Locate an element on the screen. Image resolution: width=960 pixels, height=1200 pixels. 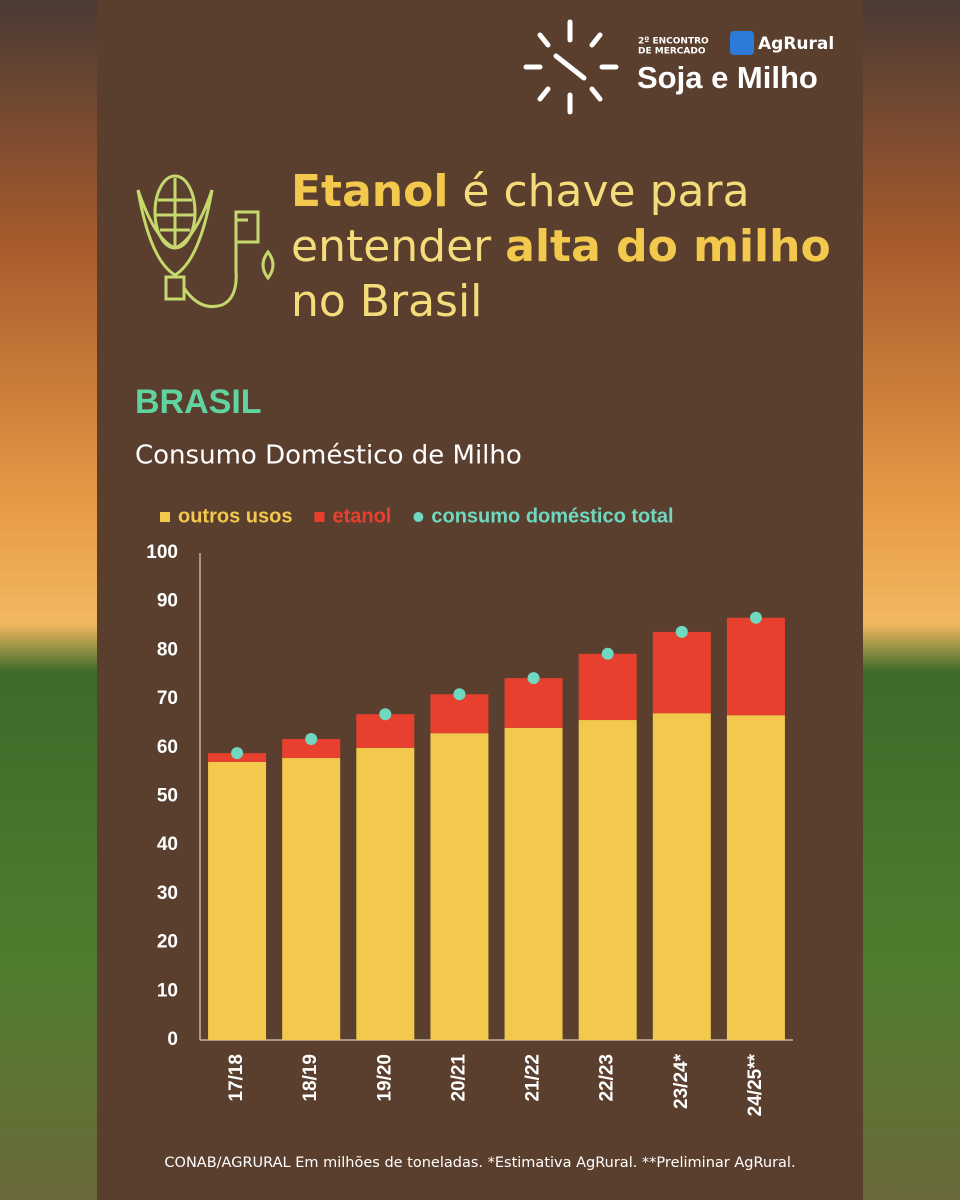
headline-text: Etanol is located at coordinates (369, 191).